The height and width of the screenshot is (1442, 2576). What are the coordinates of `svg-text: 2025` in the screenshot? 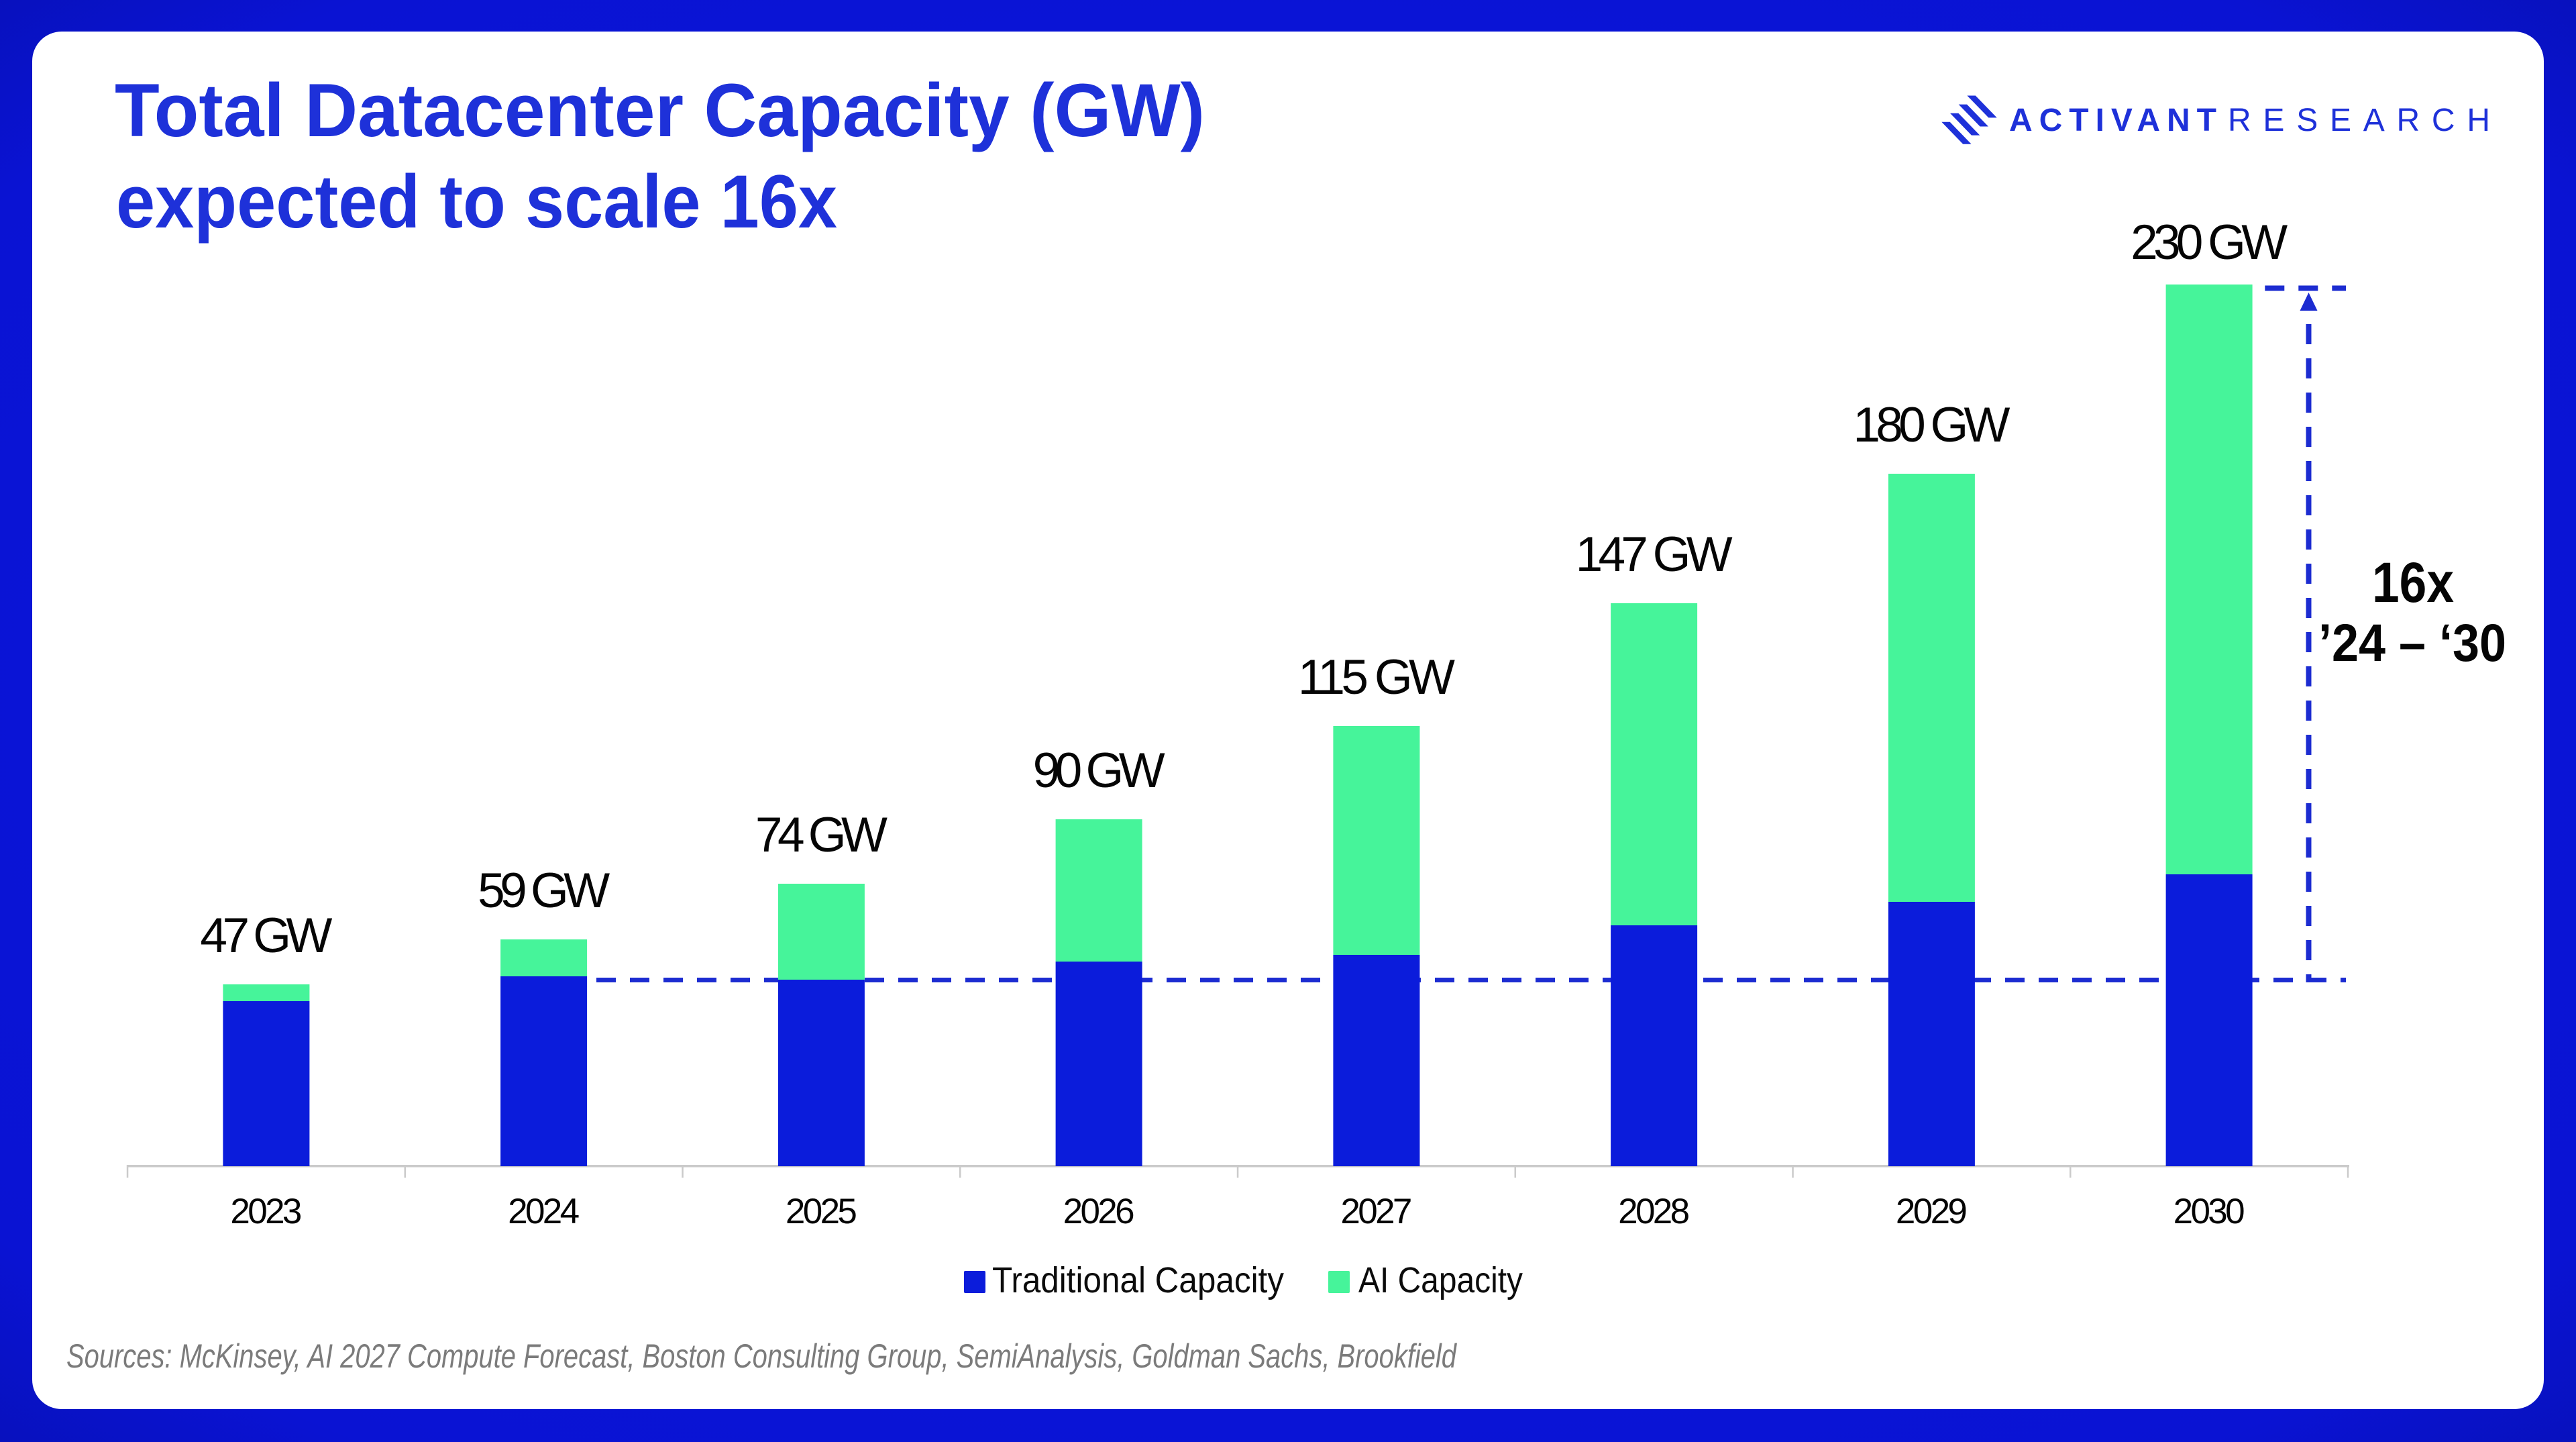 It's located at (821, 1211).